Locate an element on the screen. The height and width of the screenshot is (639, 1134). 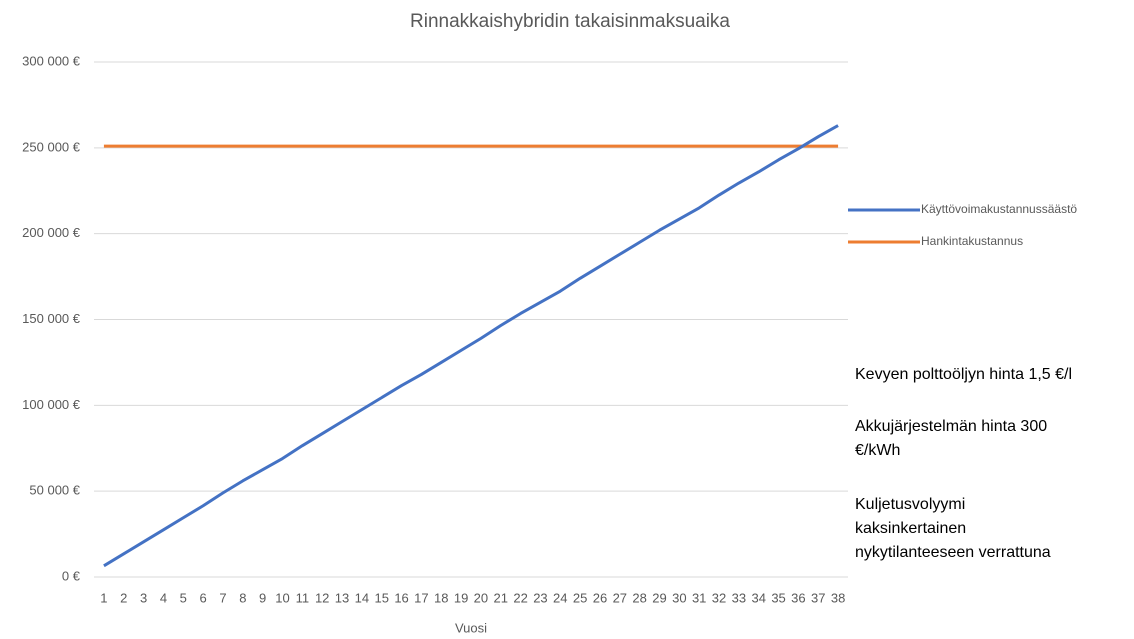
x-tick-label: 16 is located at coordinates (401, 597).